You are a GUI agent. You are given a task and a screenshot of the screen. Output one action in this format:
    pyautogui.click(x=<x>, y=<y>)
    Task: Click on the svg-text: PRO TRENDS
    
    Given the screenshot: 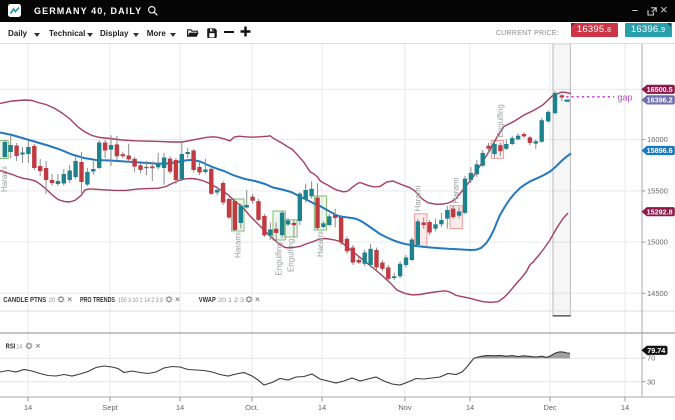 What is the action you would take?
    pyautogui.click(x=97, y=300)
    